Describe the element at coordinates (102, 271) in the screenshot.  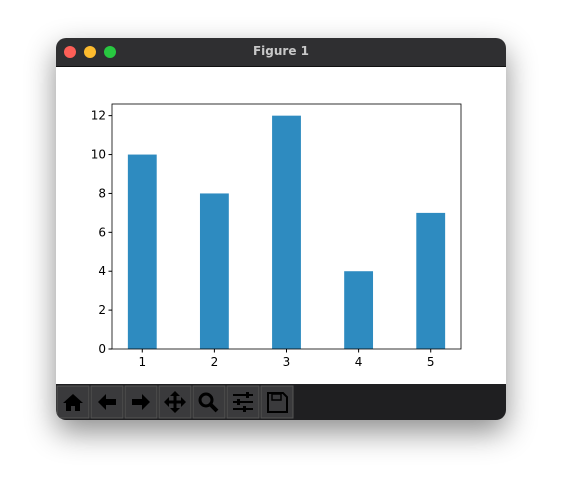
I see `y-tick-label: 4` at that location.